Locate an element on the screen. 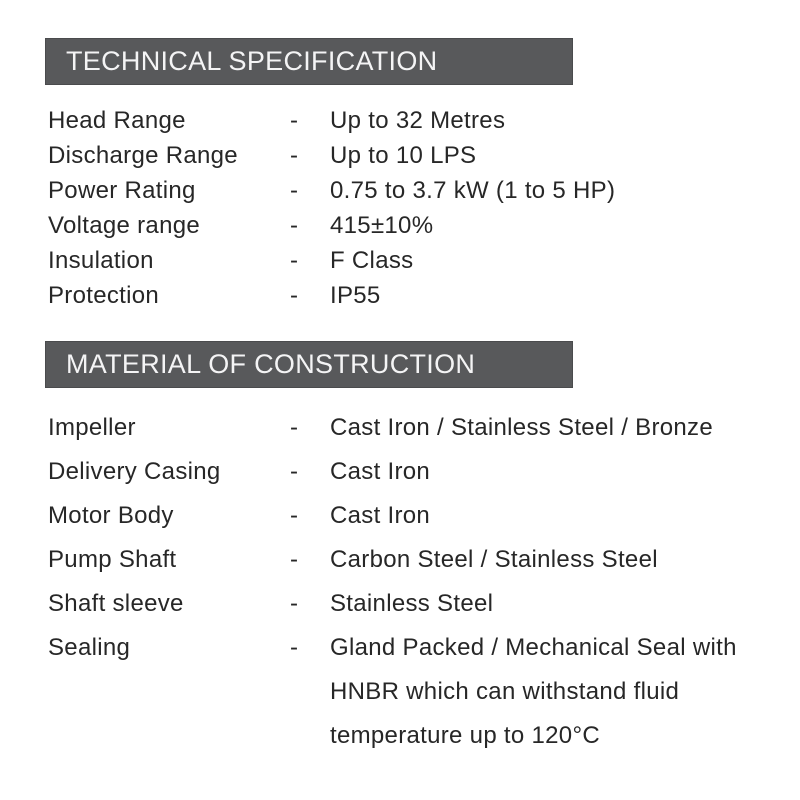  spec-row-shaft-sleeve: Shaft sleeve - Stainless Steel is located at coordinates (404, 604).